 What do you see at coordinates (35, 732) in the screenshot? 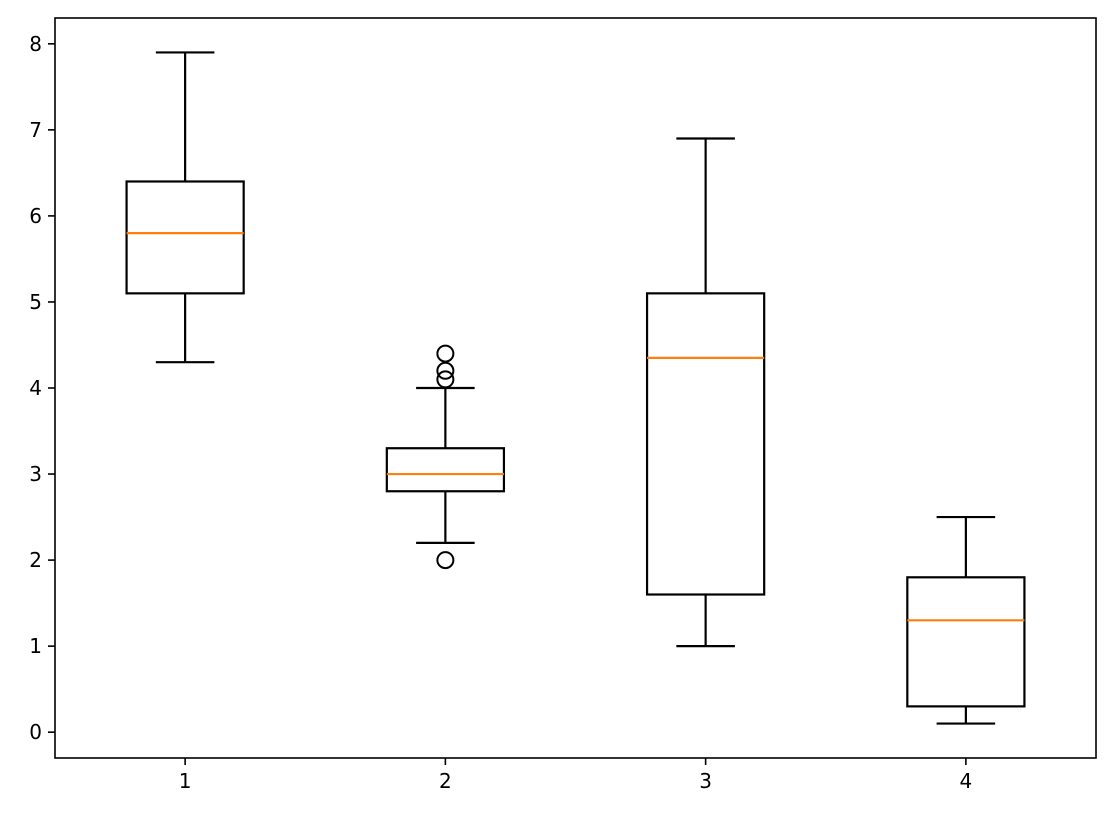
I see `y-tick-label: 0` at bounding box center [35, 732].